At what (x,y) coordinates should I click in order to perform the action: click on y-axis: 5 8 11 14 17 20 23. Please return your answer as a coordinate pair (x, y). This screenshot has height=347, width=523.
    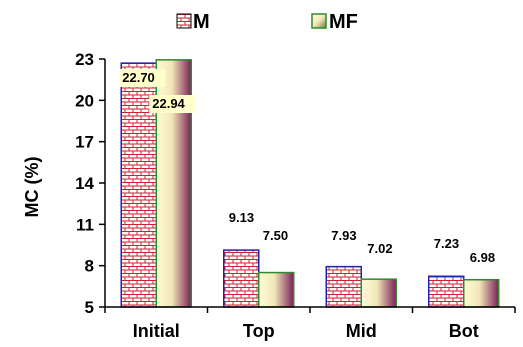
    Looking at the image, I should click on (90, 183).